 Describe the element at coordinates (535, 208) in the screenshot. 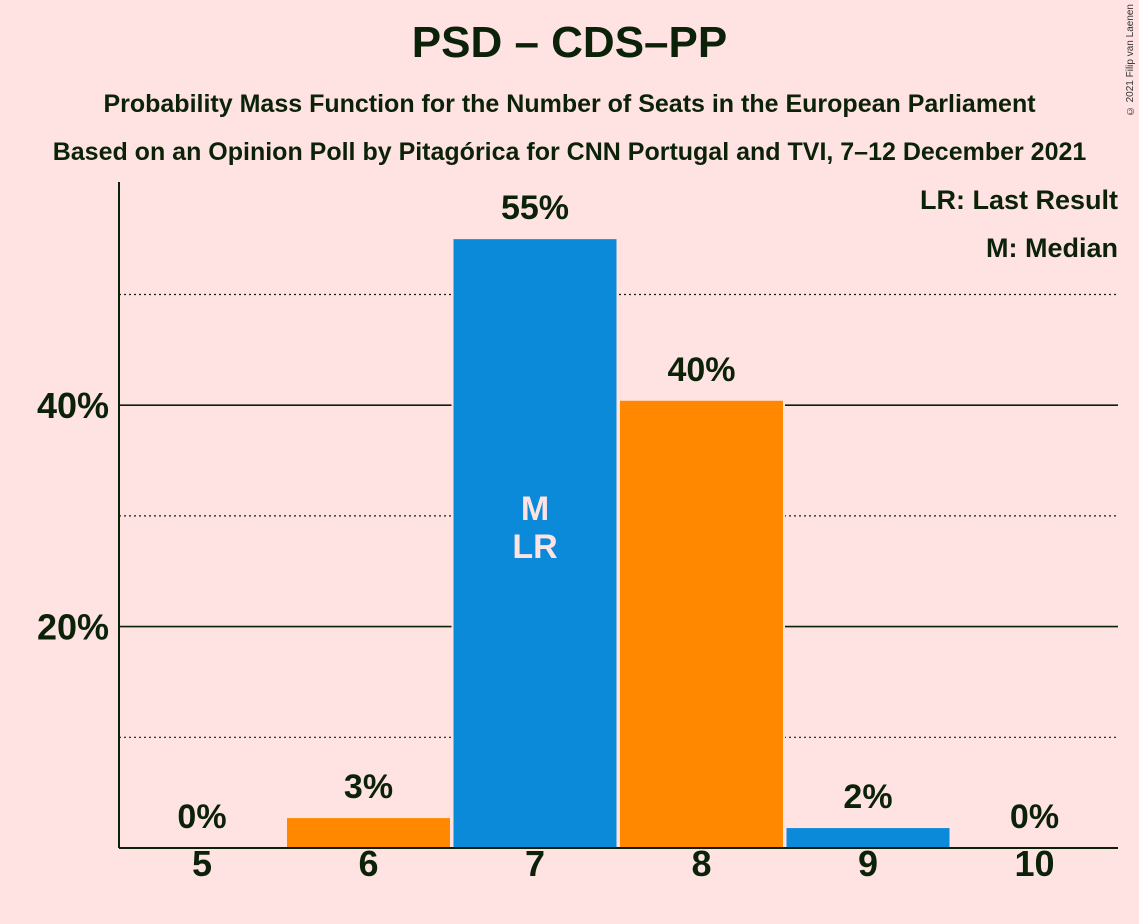

I see `data-label: 55%` at that location.